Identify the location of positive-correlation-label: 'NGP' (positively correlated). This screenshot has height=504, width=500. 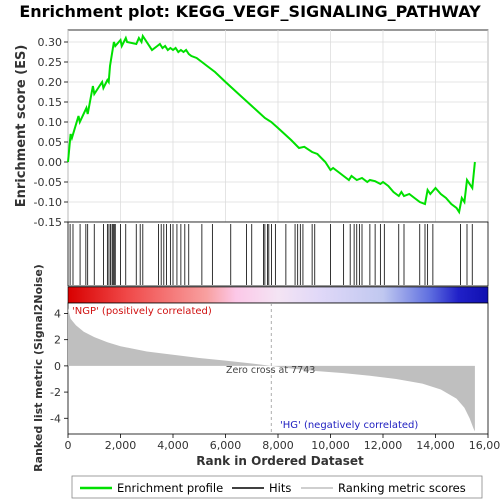
(142, 311).